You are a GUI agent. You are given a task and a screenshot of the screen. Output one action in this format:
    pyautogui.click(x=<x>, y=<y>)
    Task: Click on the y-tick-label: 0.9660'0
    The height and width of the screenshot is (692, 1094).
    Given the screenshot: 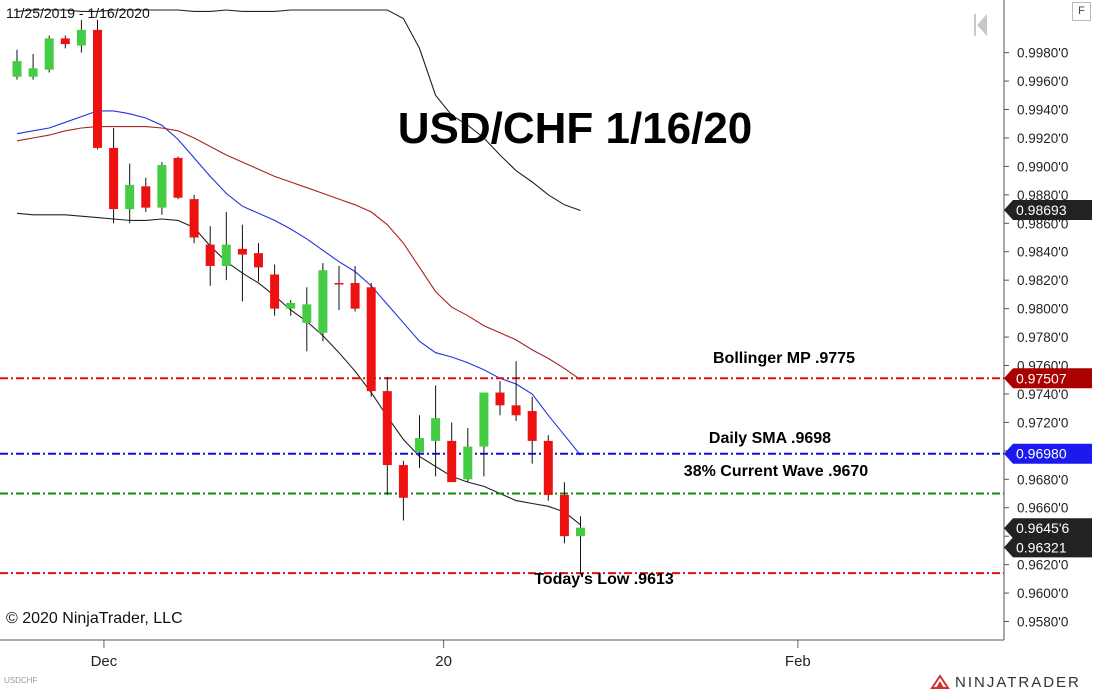 What is the action you would take?
    pyautogui.click(x=1042, y=508)
    